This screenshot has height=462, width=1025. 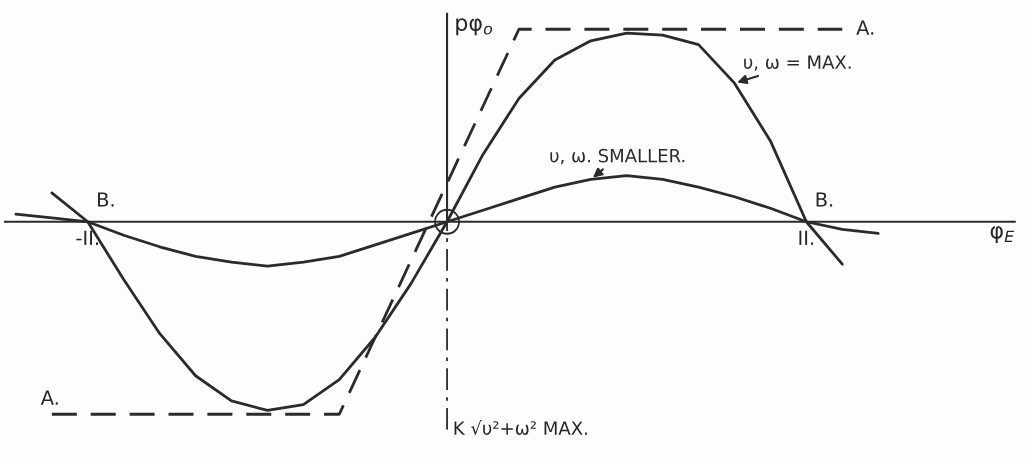 What do you see at coordinates (1002, 235) in the screenshot?
I see `x-axis-title: φ$_{E}$` at bounding box center [1002, 235].